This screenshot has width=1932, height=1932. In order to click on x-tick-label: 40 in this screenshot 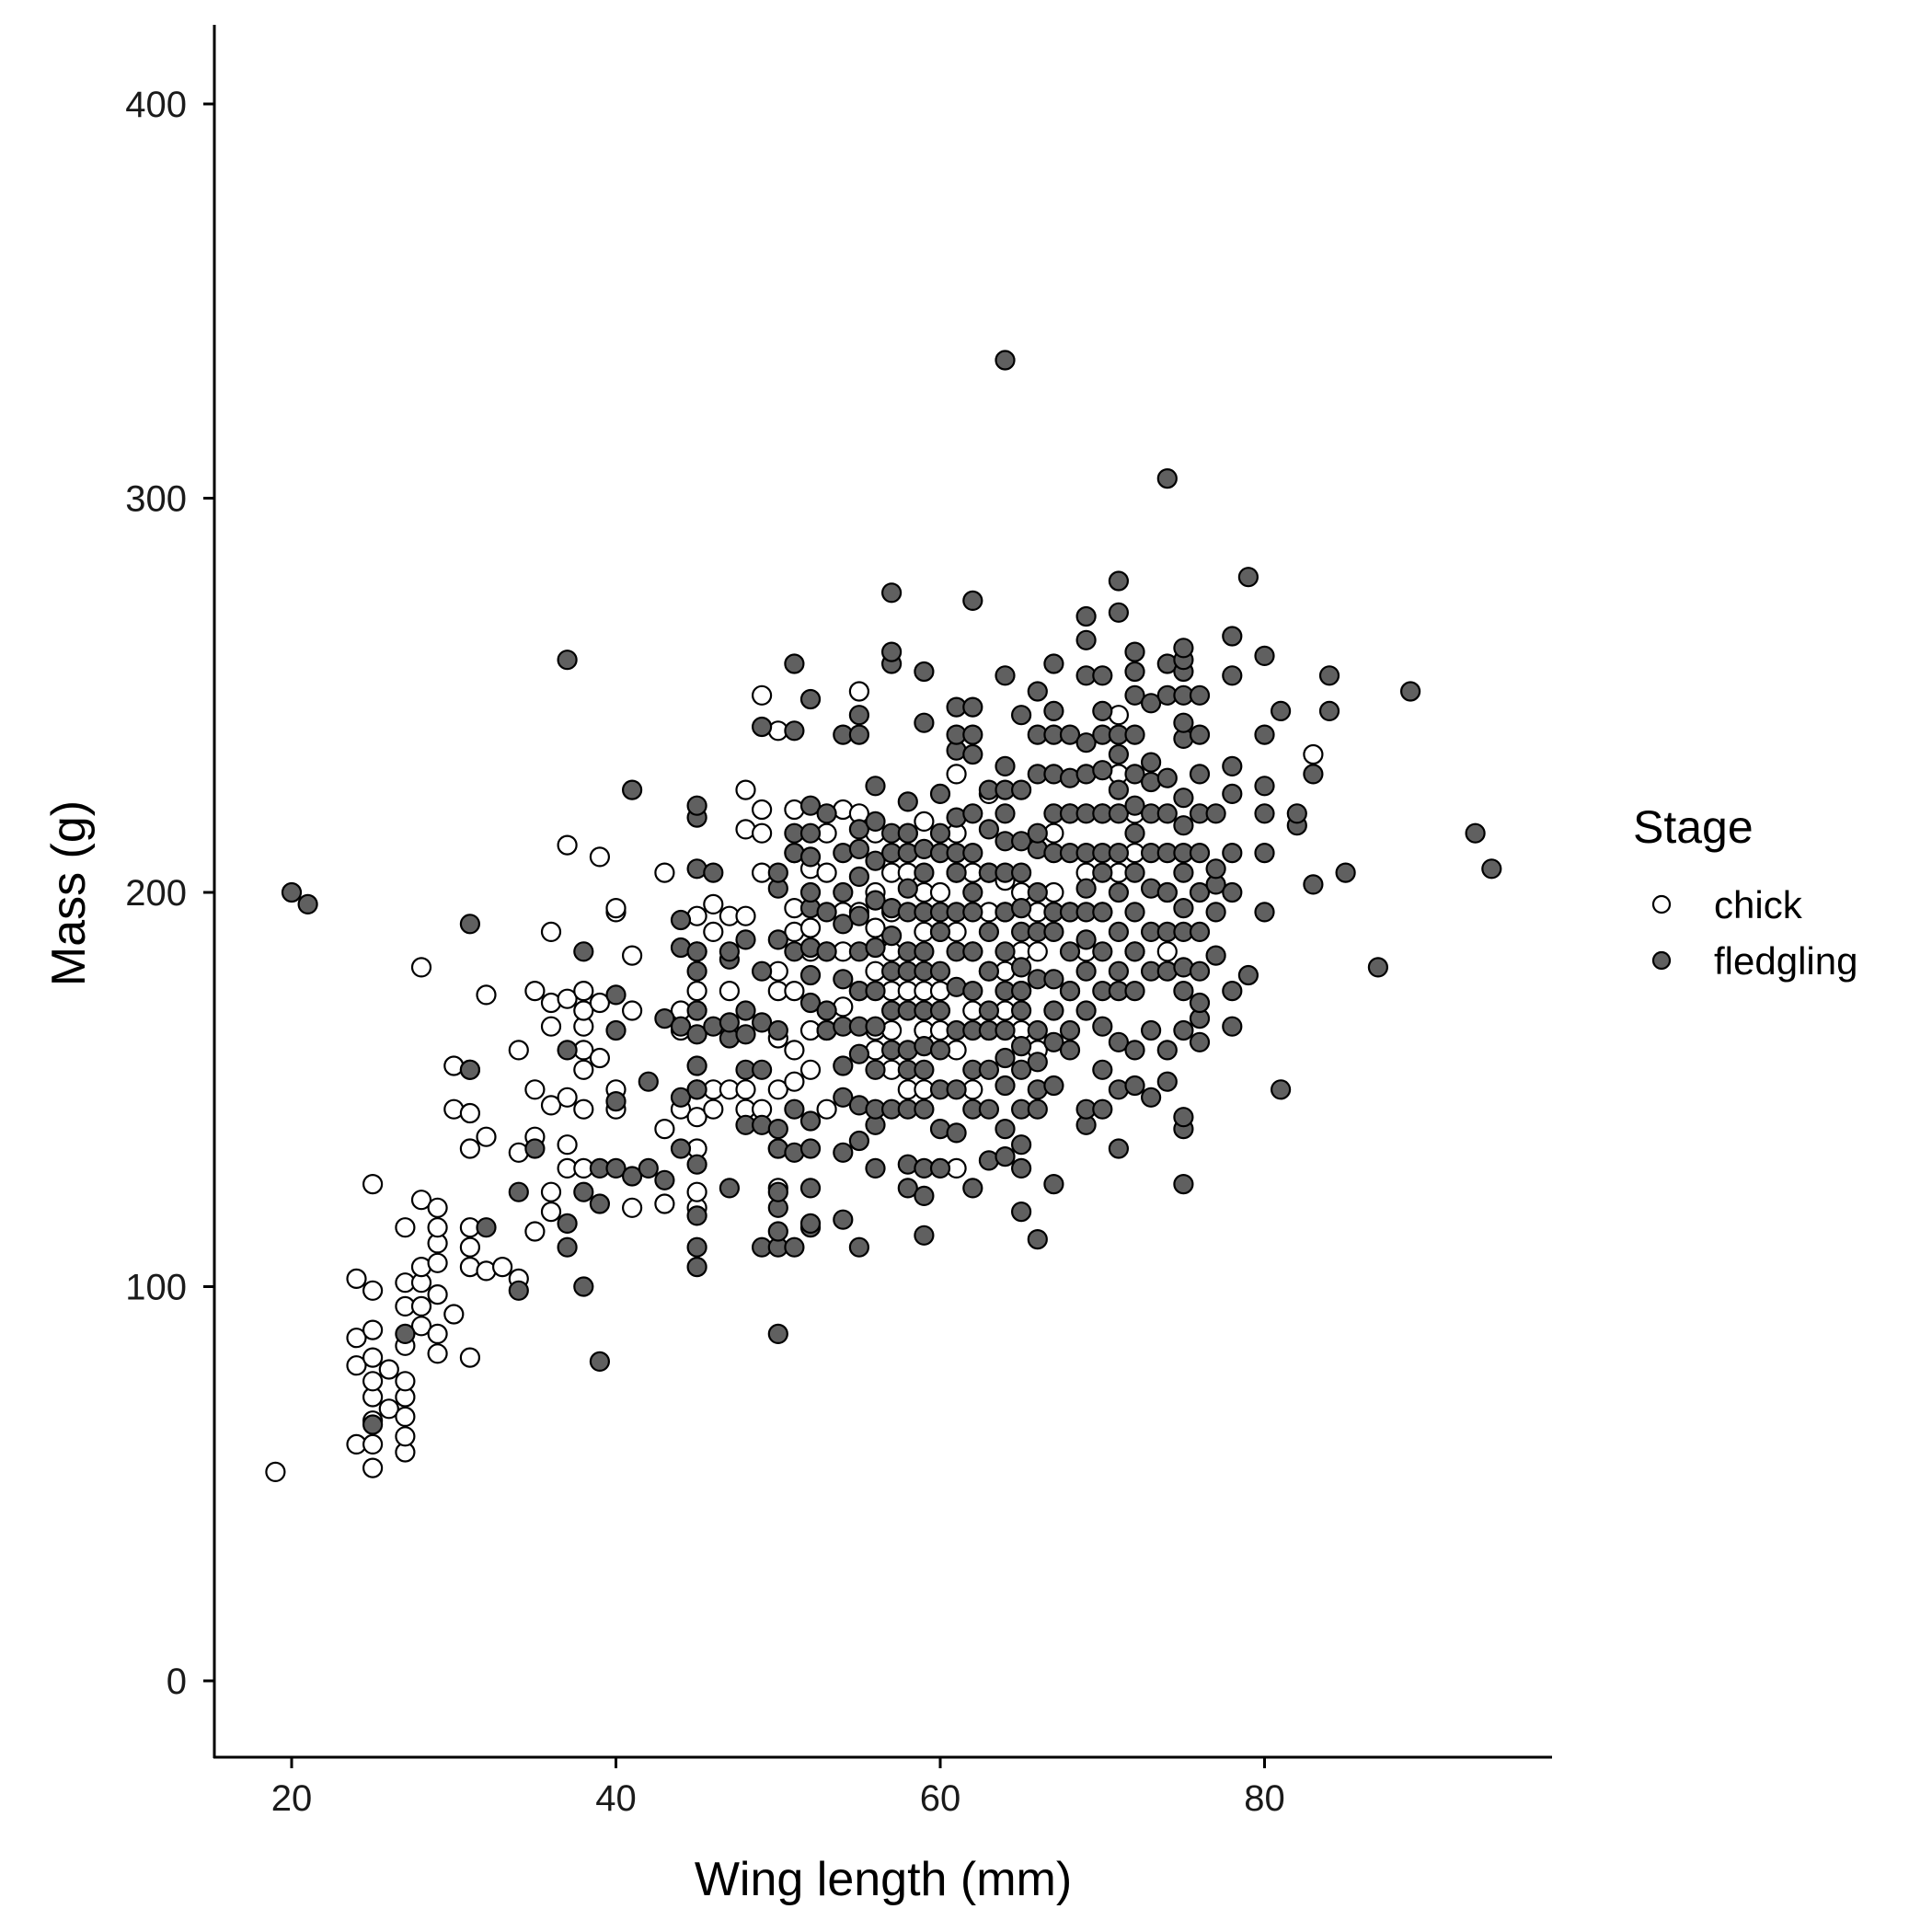, I will do `click(616, 1798)`.